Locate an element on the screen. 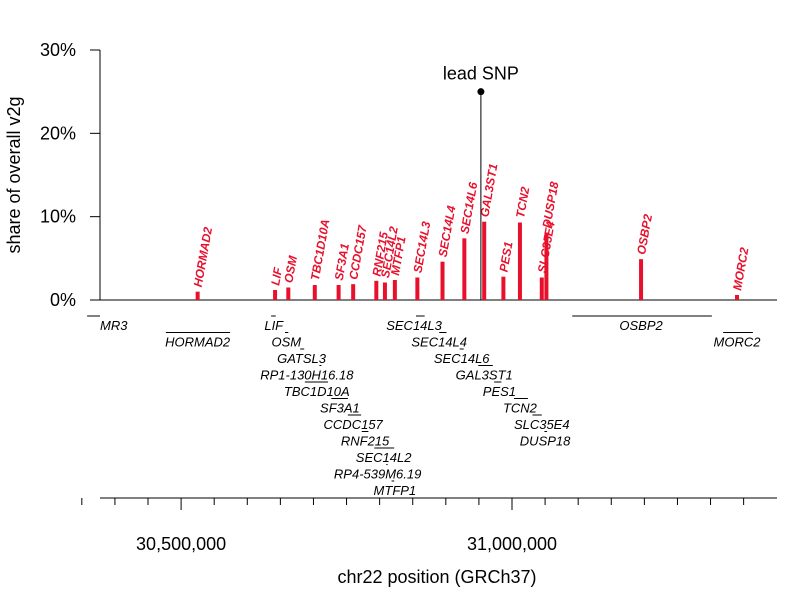 The height and width of the screenshot is (600, 800). bar-label: SEC14L3 is located at coordinates (422, 247).